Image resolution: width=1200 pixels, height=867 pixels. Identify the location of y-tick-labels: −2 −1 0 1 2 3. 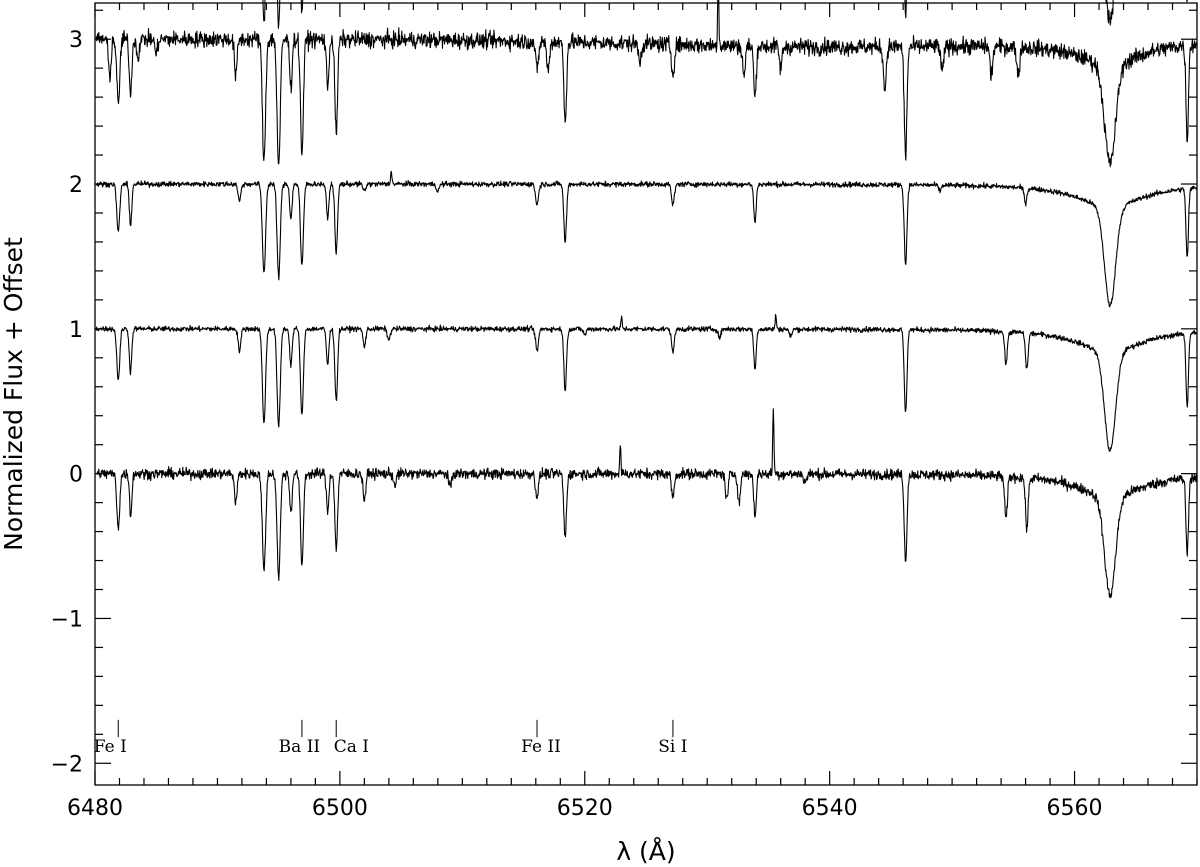
(67, 402).